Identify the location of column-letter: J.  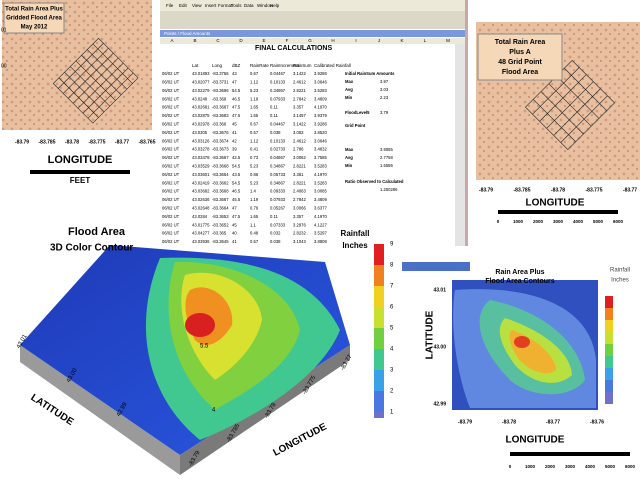
(379, 40).